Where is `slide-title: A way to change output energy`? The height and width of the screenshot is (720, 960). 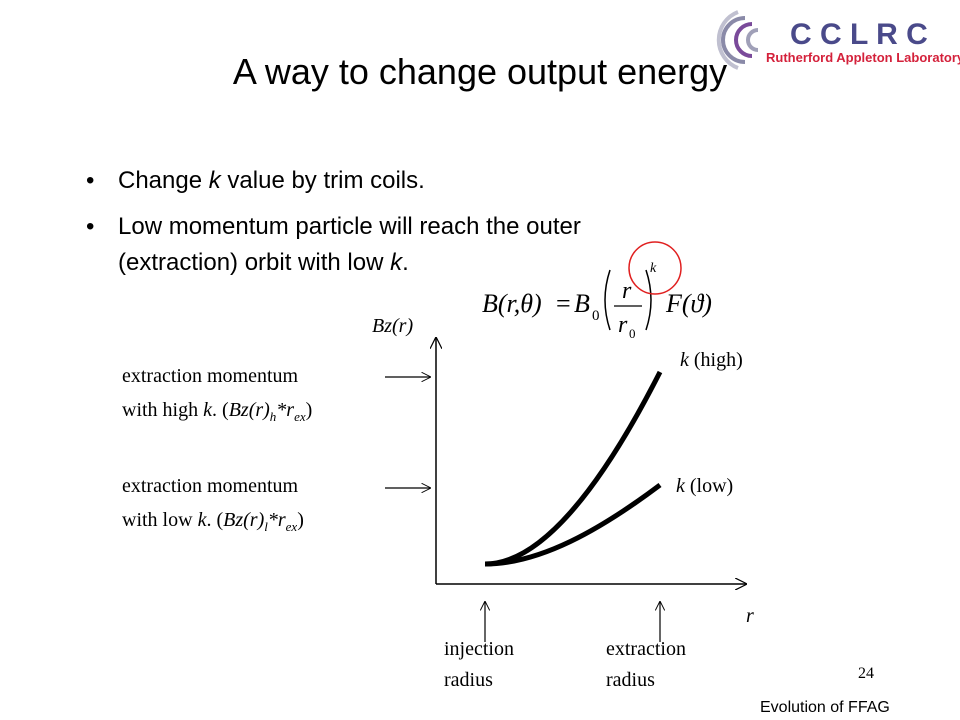 slide-title: A way to change output energy is located at coordinates (480, 71).